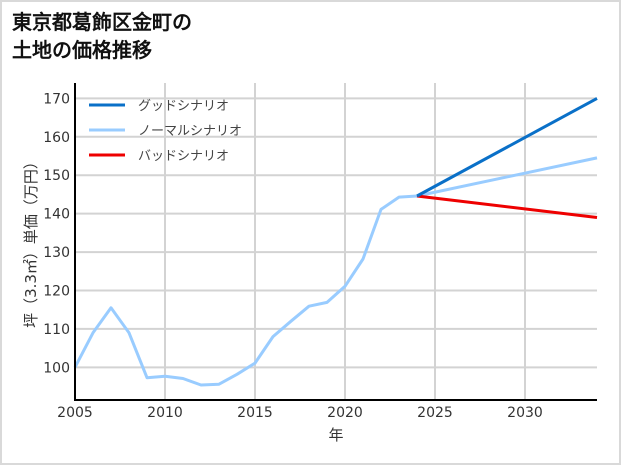  I want to click on chart-title: 東京都葛飾区金町の 土地の価格推移, so click(102, 36).